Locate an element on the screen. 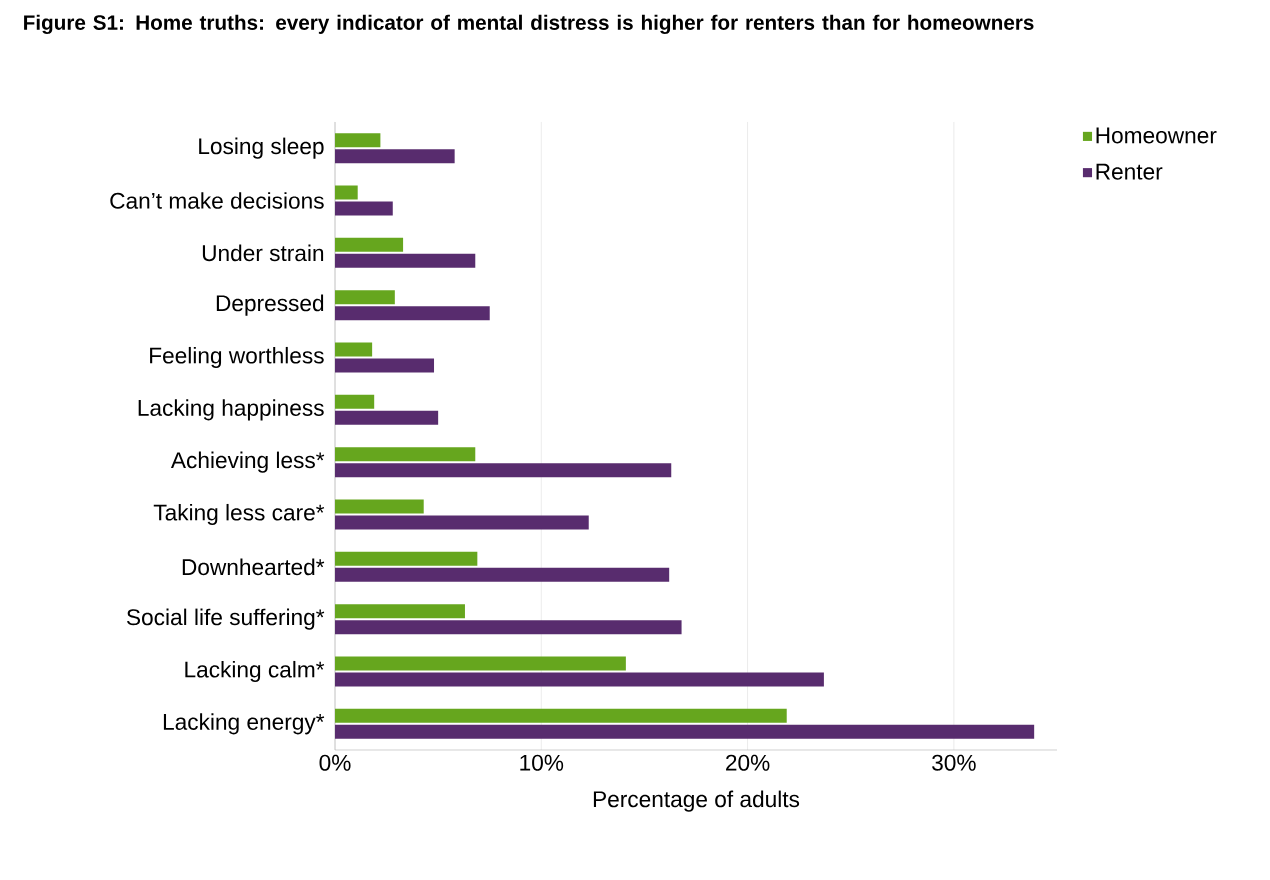 The image size is (1270, 880). x-tick-label: 0% is located at coordinates (335, 762).